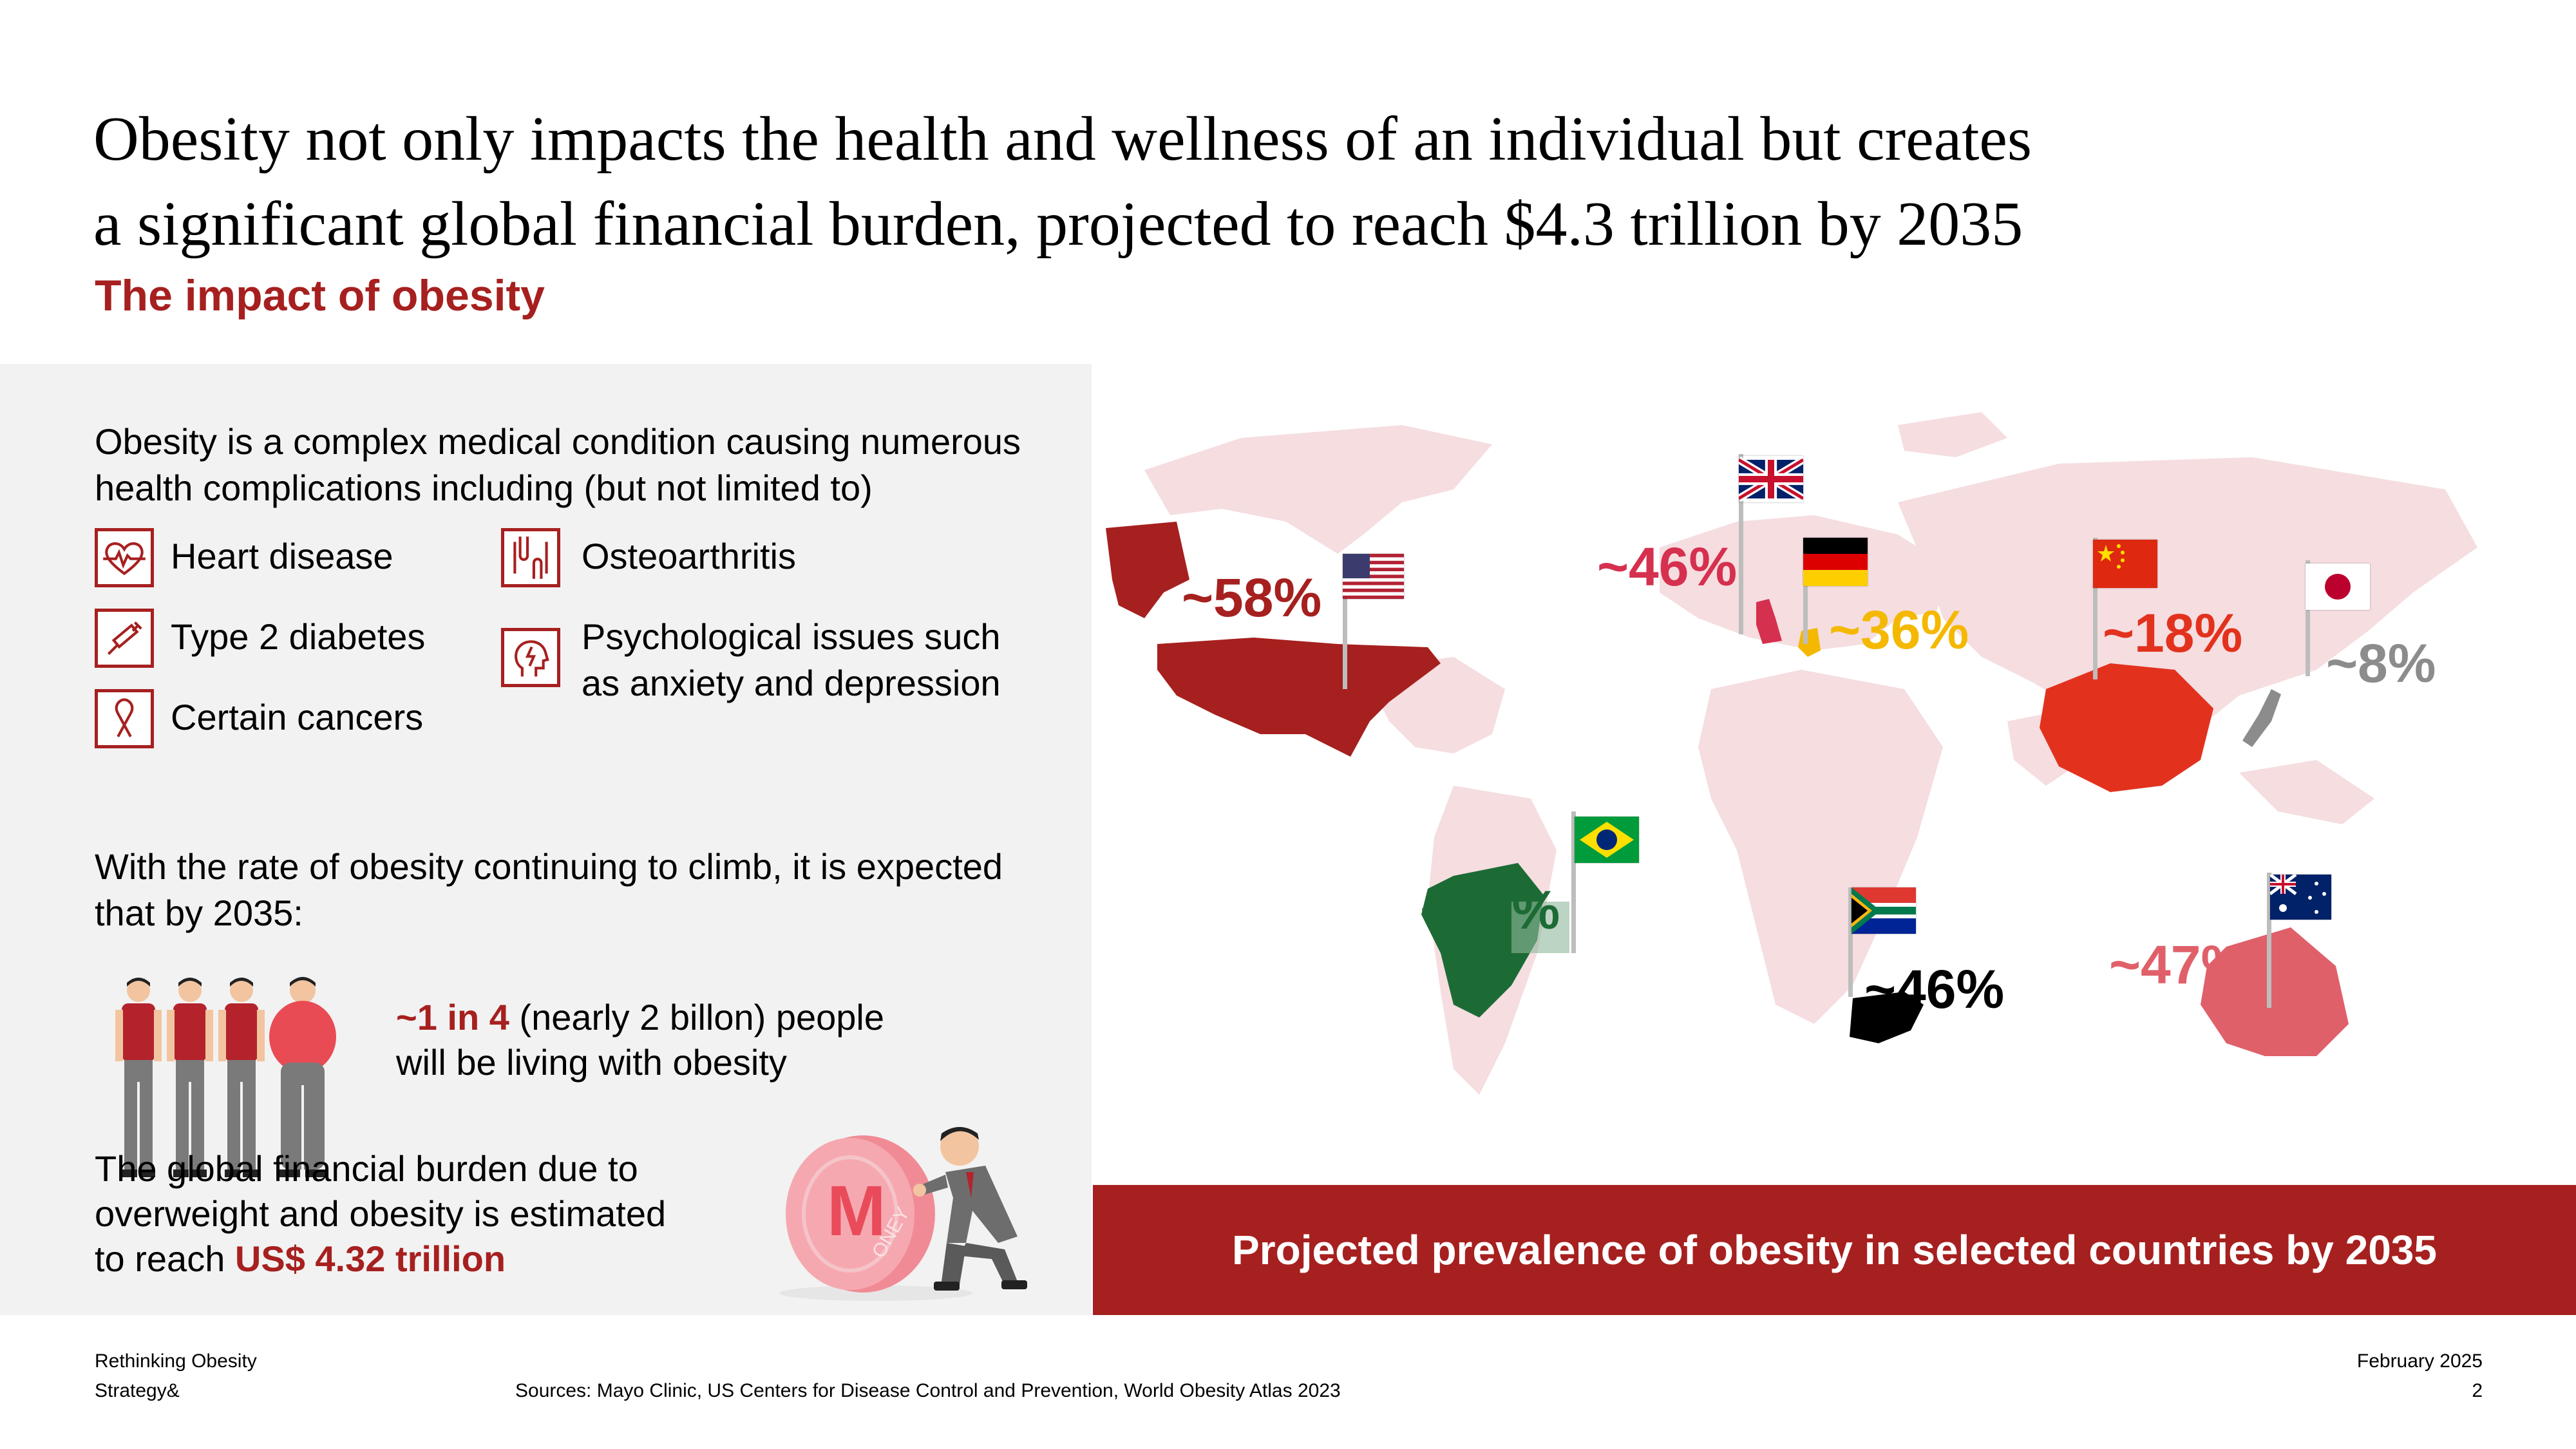 This screenshot has height=1449, width=2576. I want to click on flag-pole-uk, so click(1741, 544).